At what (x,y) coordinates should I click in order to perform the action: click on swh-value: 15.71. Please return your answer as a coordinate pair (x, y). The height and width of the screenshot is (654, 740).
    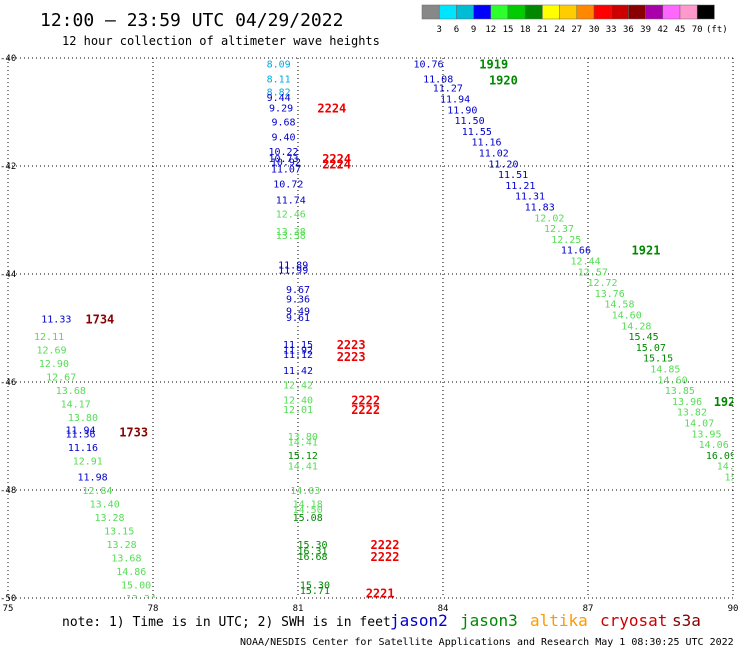
    Looking at the image, I should click on (315, 591).